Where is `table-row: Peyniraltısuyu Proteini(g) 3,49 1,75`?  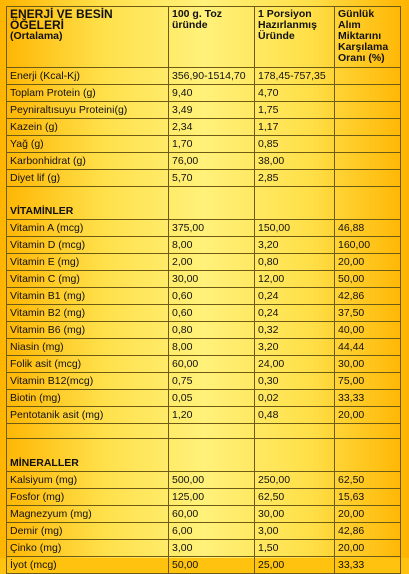
table-row: Peyniraltısuyu Proteini(g) 3,49 1,75 is located at coordinates (203, 110).